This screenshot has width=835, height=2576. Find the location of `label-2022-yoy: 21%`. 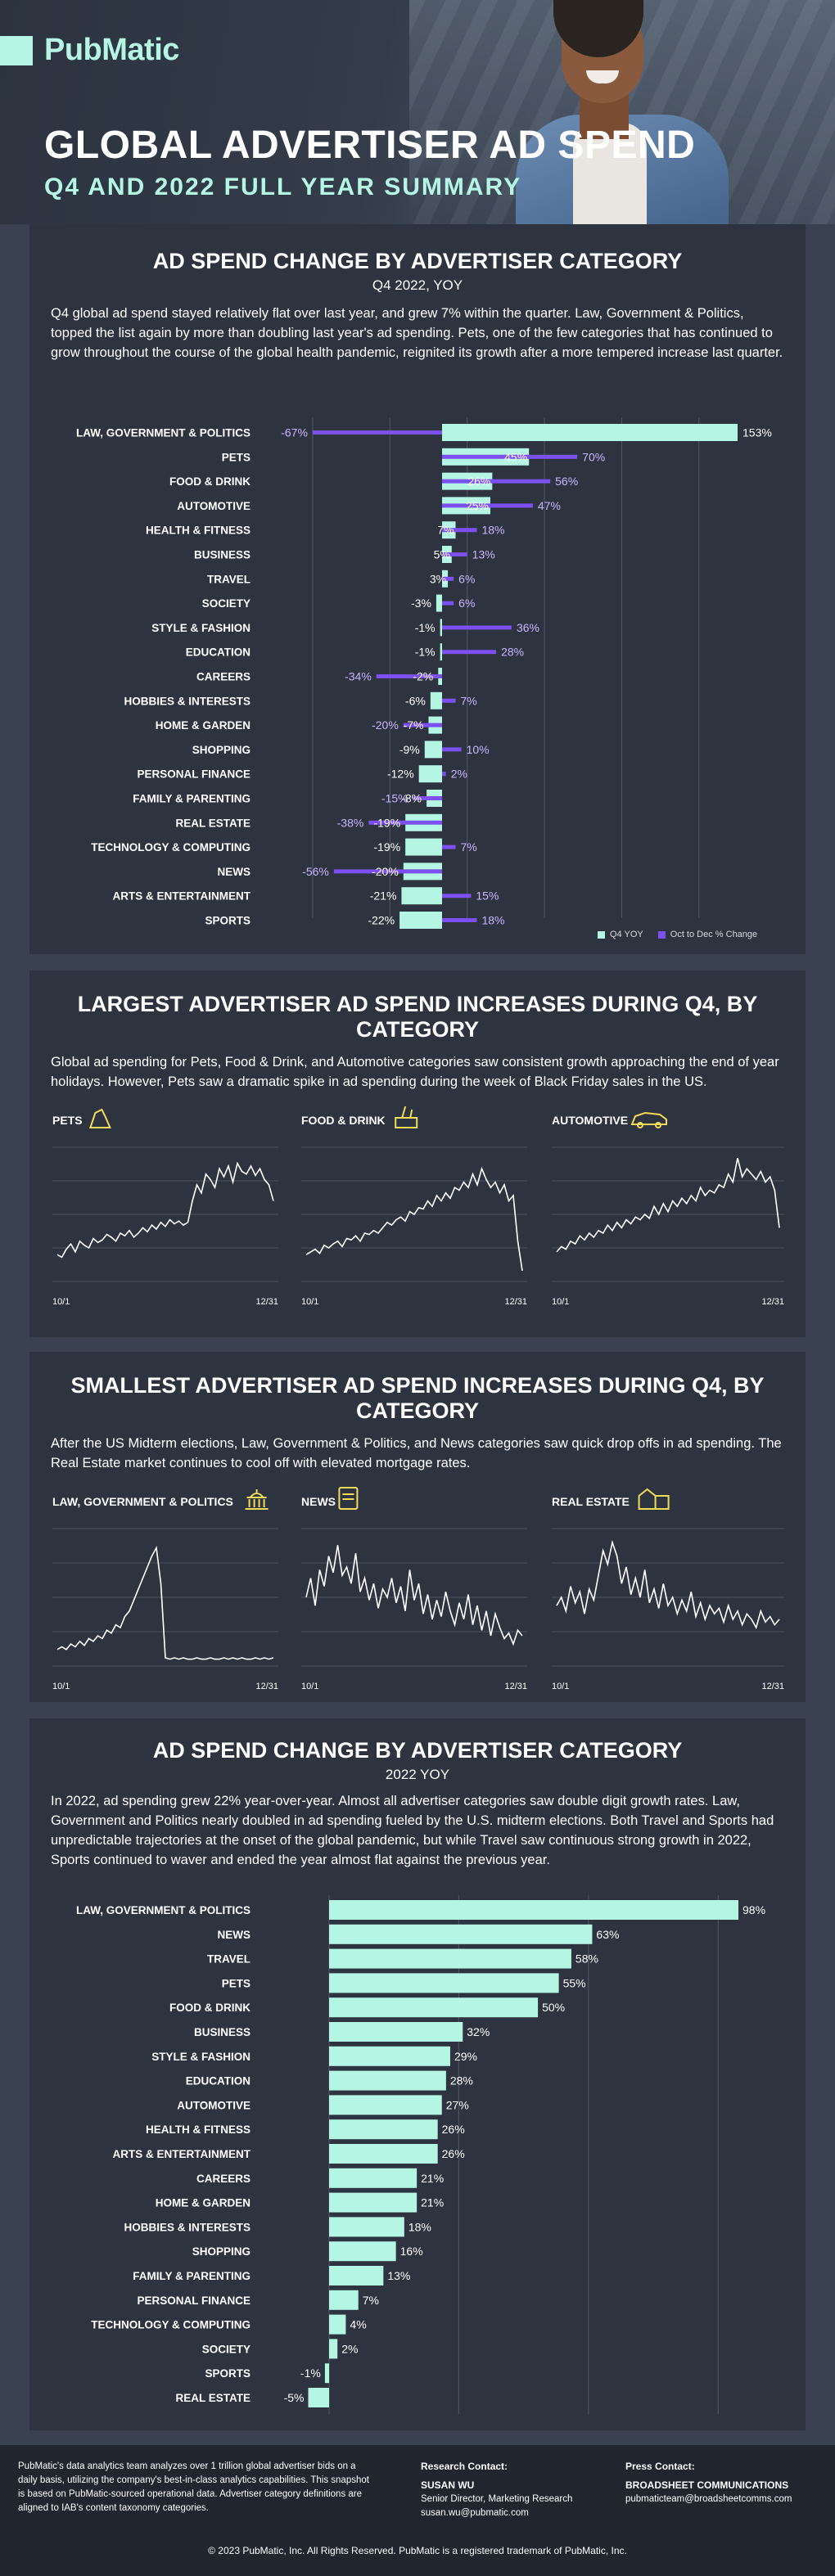

label-2022-yoy: 21% is located at coordinates (432, 2178).